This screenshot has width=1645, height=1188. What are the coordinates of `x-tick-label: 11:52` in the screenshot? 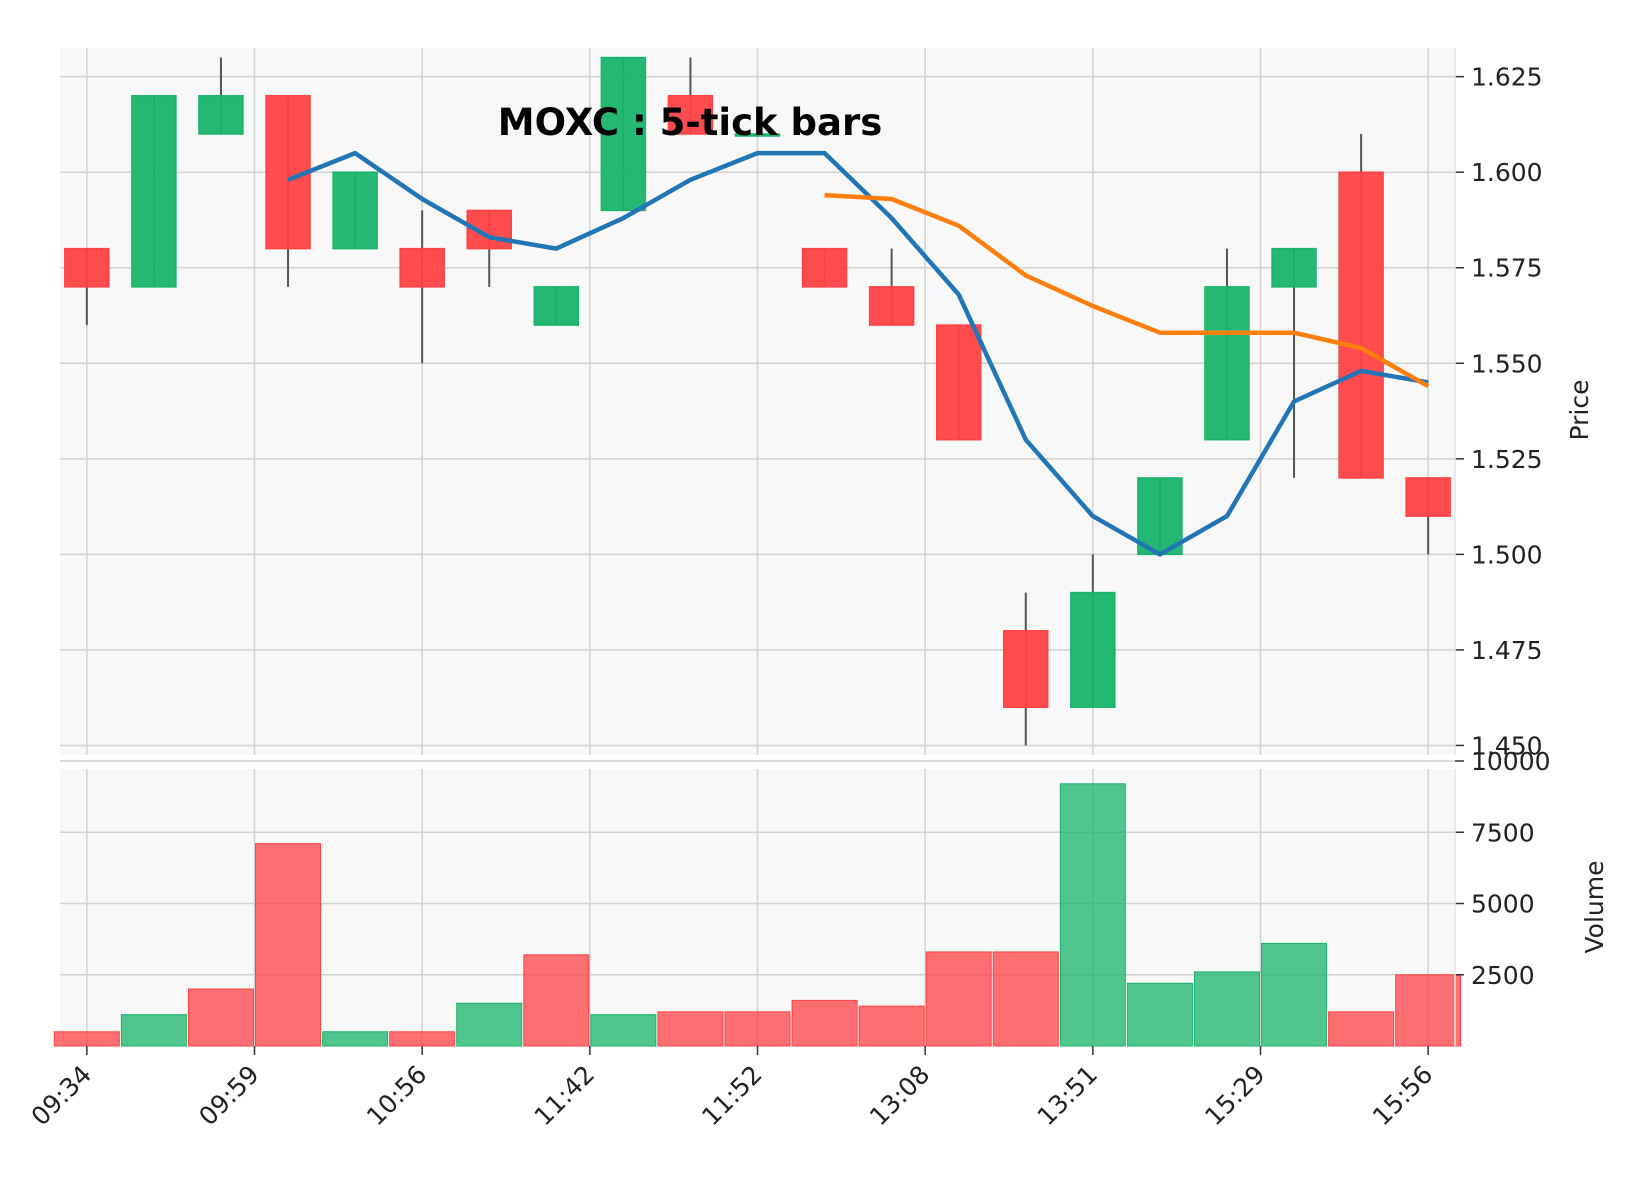 It's located at (731, 1095).